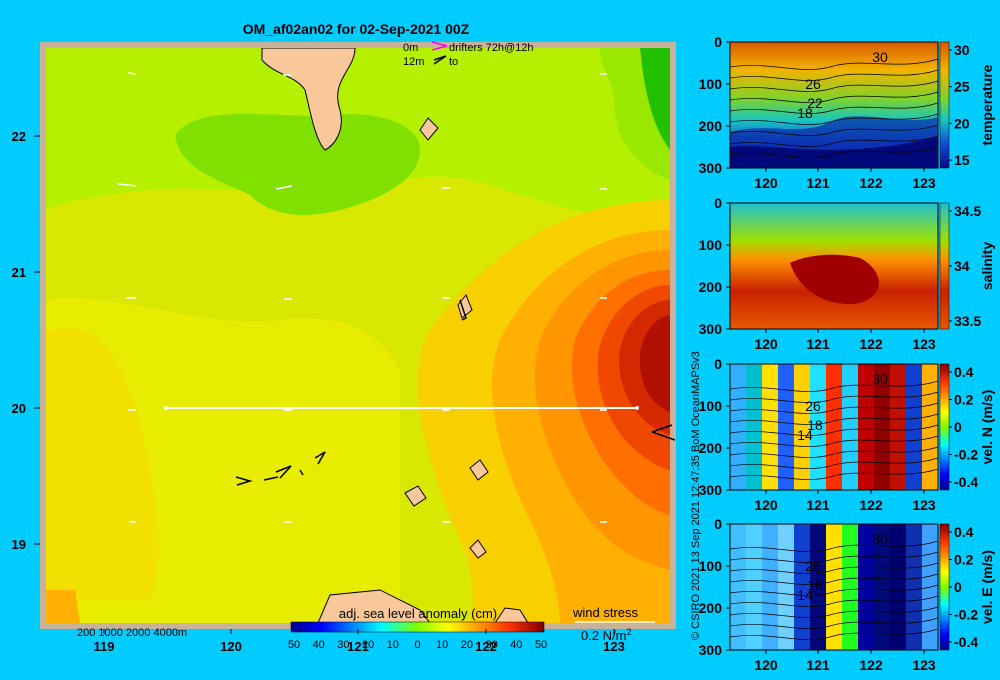  Describe the element at coordinates (958, 587) in the screenshot. I see `colorbar-tick: 0` at that location.